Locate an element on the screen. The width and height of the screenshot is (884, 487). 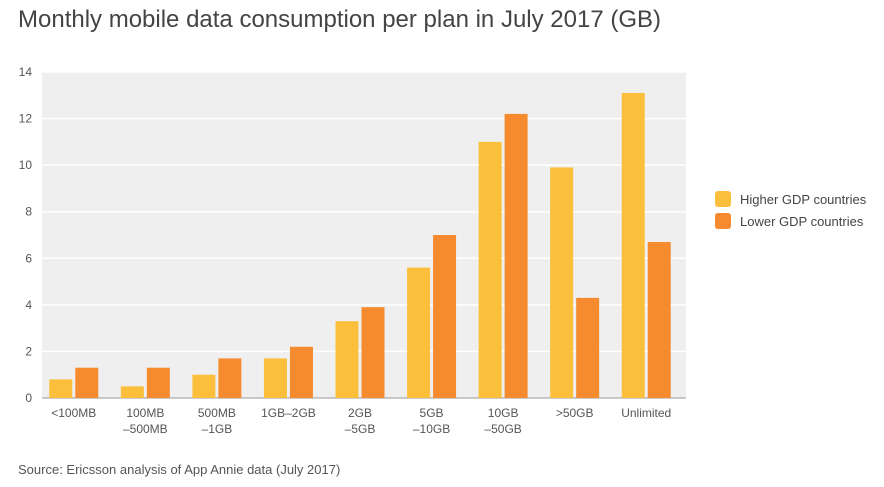
chart-legend: Higher GDP countries Lower GDP countries is located at coordinates (790, 210).